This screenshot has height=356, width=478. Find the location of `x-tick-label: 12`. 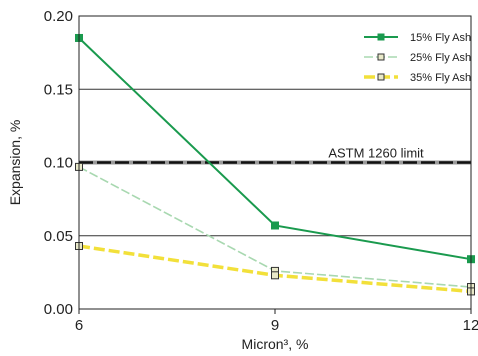

x-tick-label: 12 is located at coordinates (470, 325).